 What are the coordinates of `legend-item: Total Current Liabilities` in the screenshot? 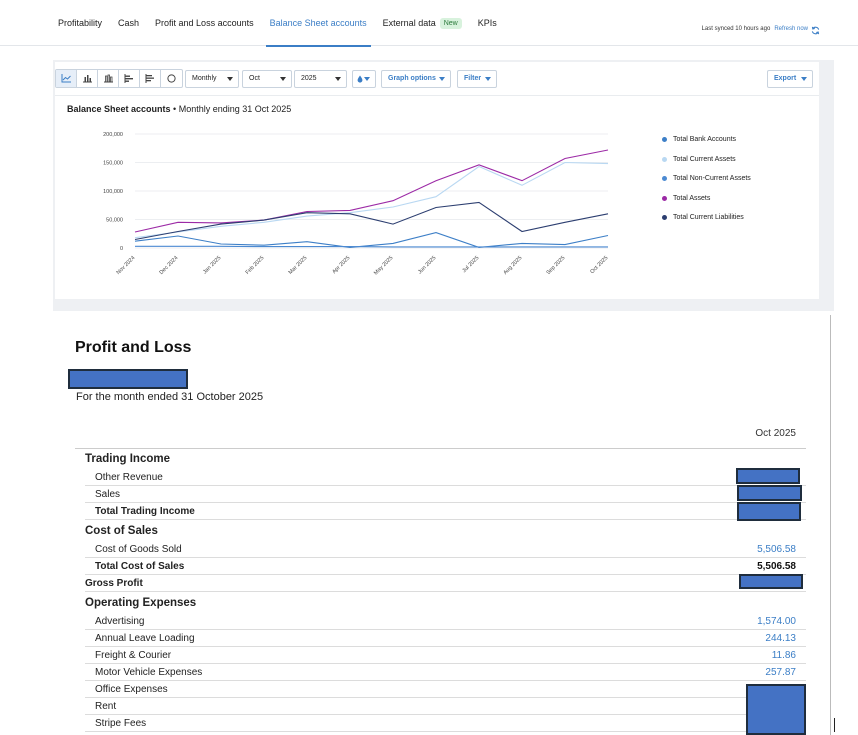 It's located at (706, 218).